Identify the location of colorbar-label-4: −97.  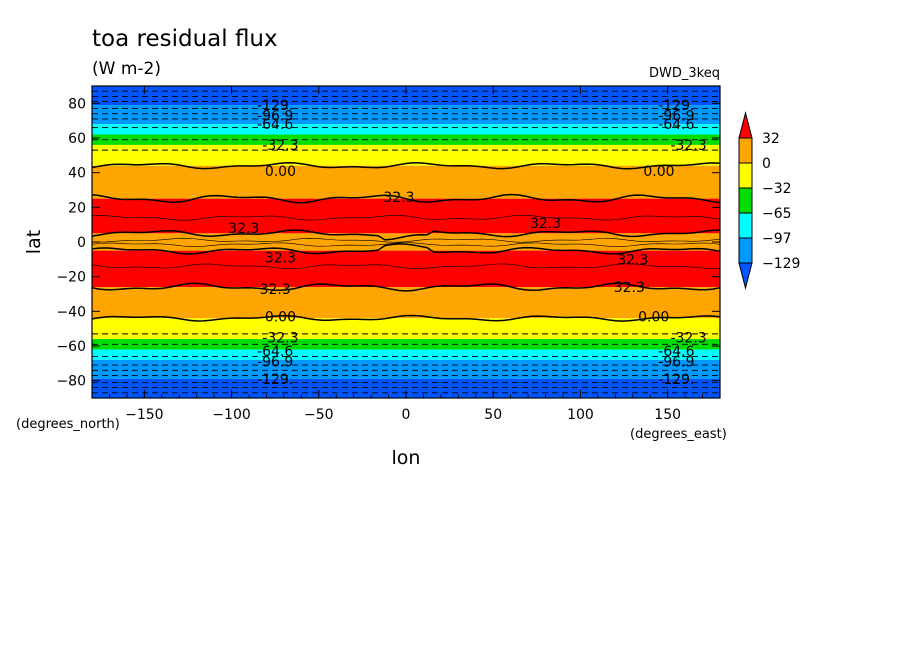
(777, 239).